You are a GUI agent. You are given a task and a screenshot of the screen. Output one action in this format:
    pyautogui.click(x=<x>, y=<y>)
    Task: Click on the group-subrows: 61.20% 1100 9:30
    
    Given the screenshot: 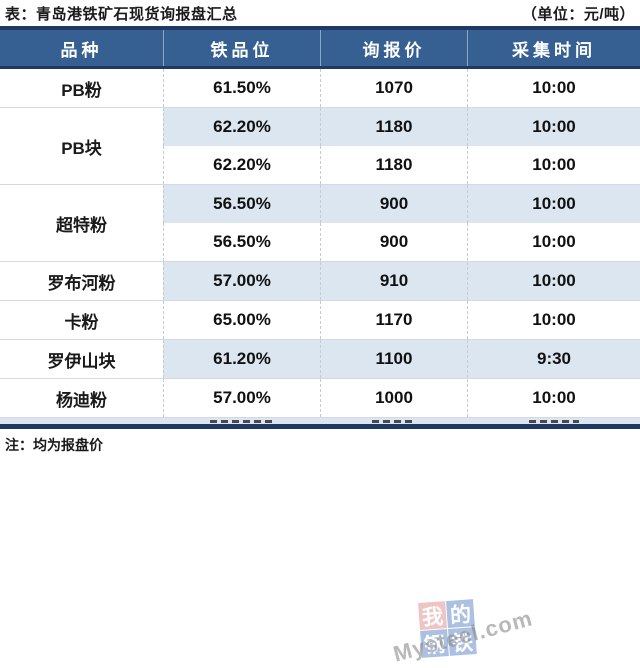 What is the action you would take?
    pyautogui.click(x=401, y=359)
    